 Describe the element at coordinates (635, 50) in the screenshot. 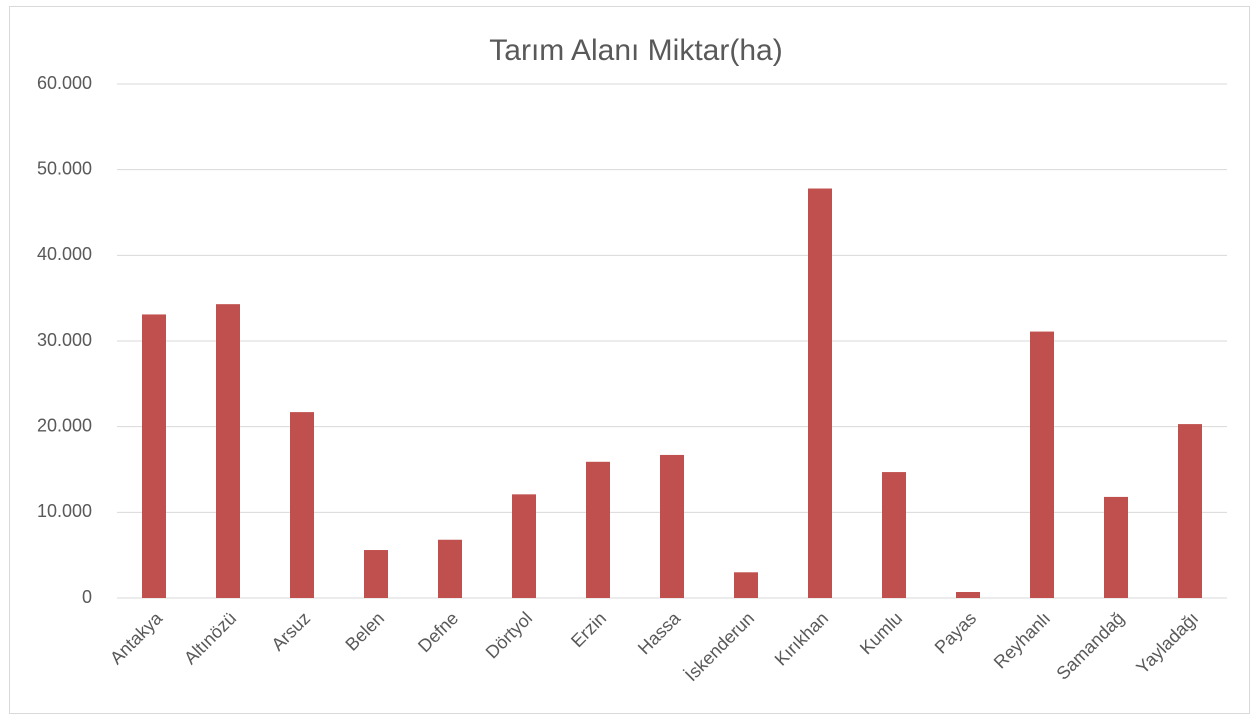

I see `chart-title: Tarım Alanı Miktar(ha)` at that location.